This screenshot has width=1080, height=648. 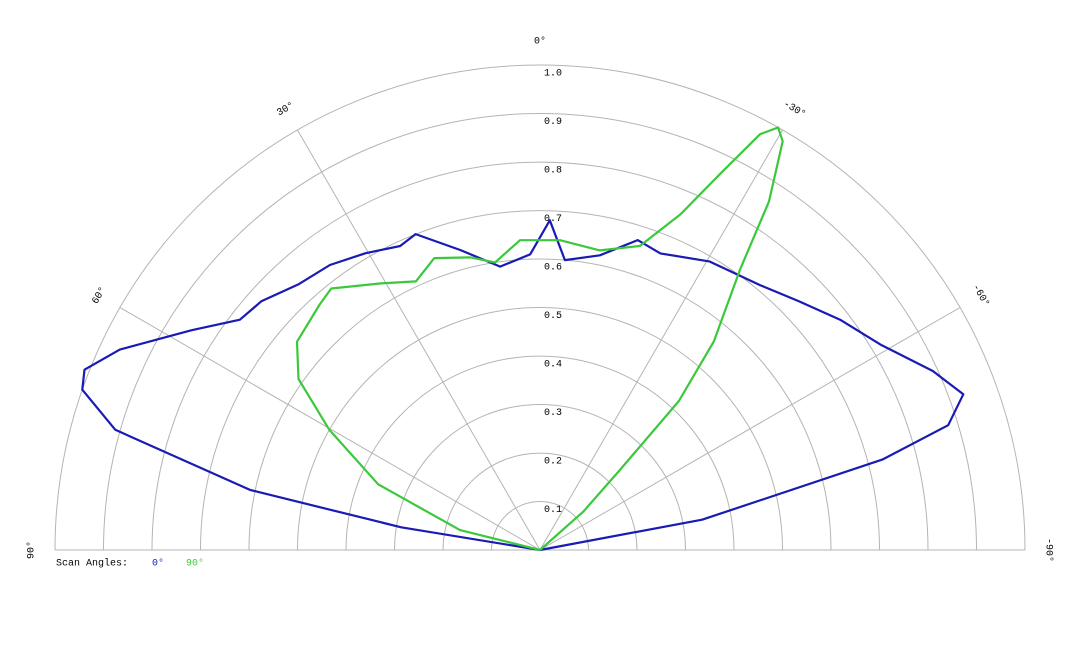 What do you see at coordinates (99, 296) in the screenshot?
I see `theta-tick-label: 60°` at bounding box center [99, 296].